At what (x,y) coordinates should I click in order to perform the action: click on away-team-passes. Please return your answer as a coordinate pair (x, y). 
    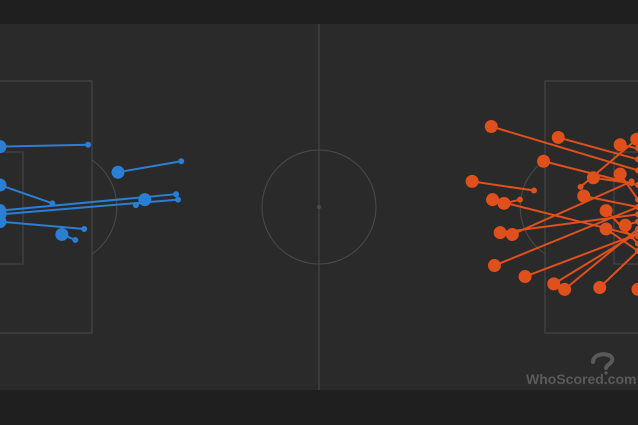
    Looking at the image, I should click on (551, 207).